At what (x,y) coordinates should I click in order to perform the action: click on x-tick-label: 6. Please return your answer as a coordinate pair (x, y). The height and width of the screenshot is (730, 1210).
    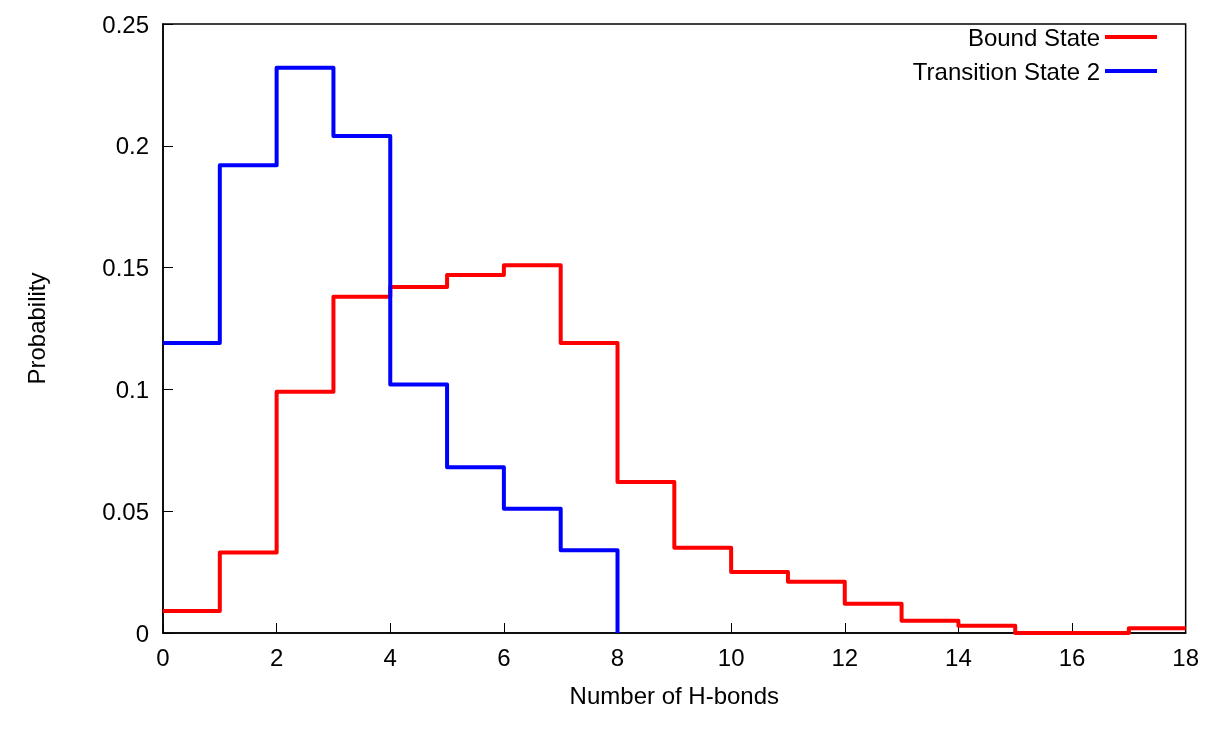
    Looking at the image, I should click on (504, 657).